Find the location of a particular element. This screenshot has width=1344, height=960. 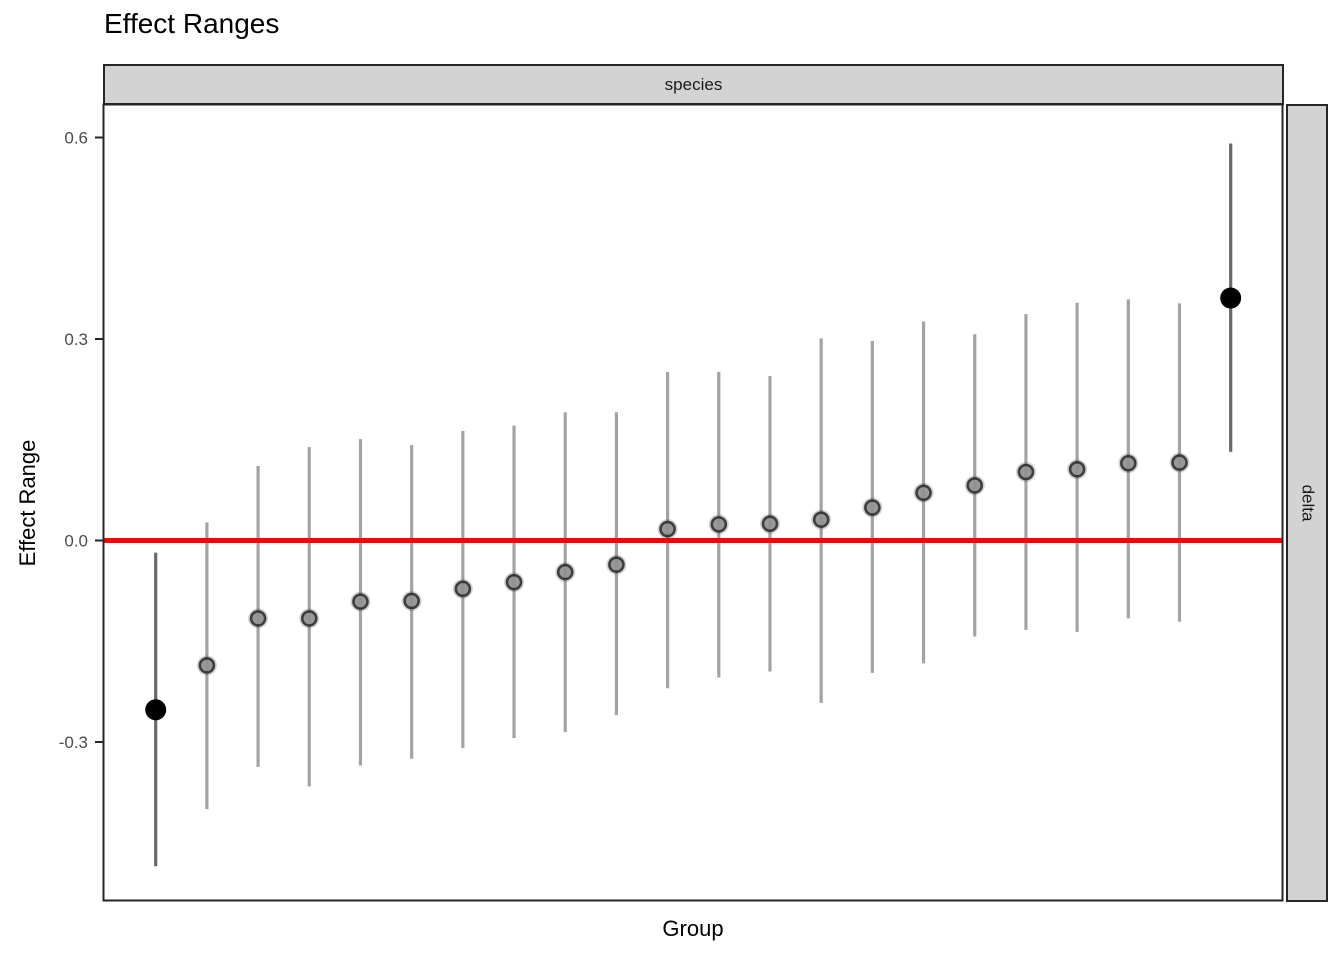

facet-strip-species: species is located at coordinates (693, 84).